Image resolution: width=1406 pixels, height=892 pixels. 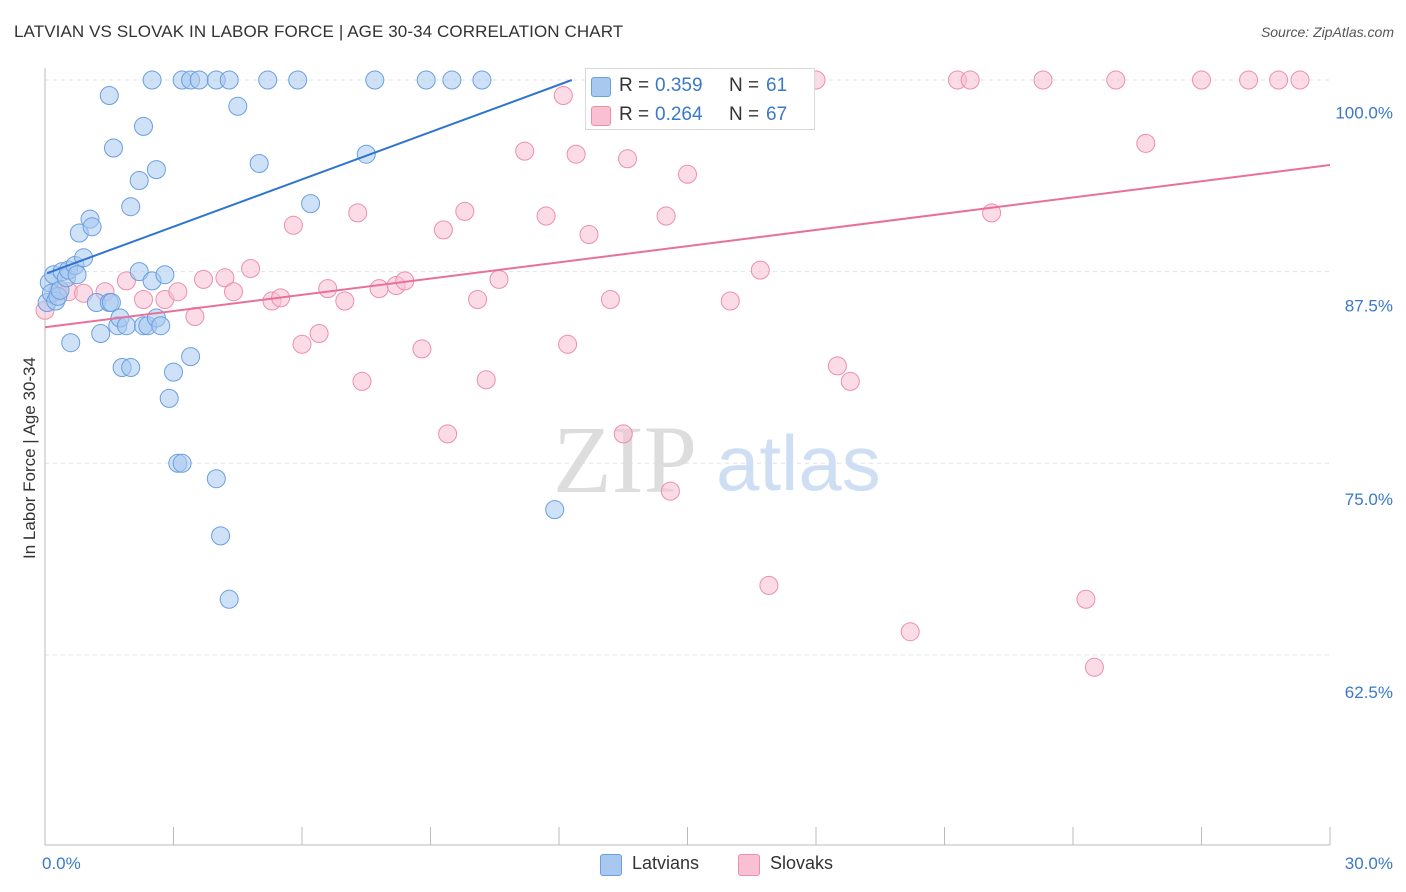 What do you see at coordinates (1369, 863) in the screenshot?
I see `x-tick-label-1: 30.0%` at bounding box center [1369, 863].